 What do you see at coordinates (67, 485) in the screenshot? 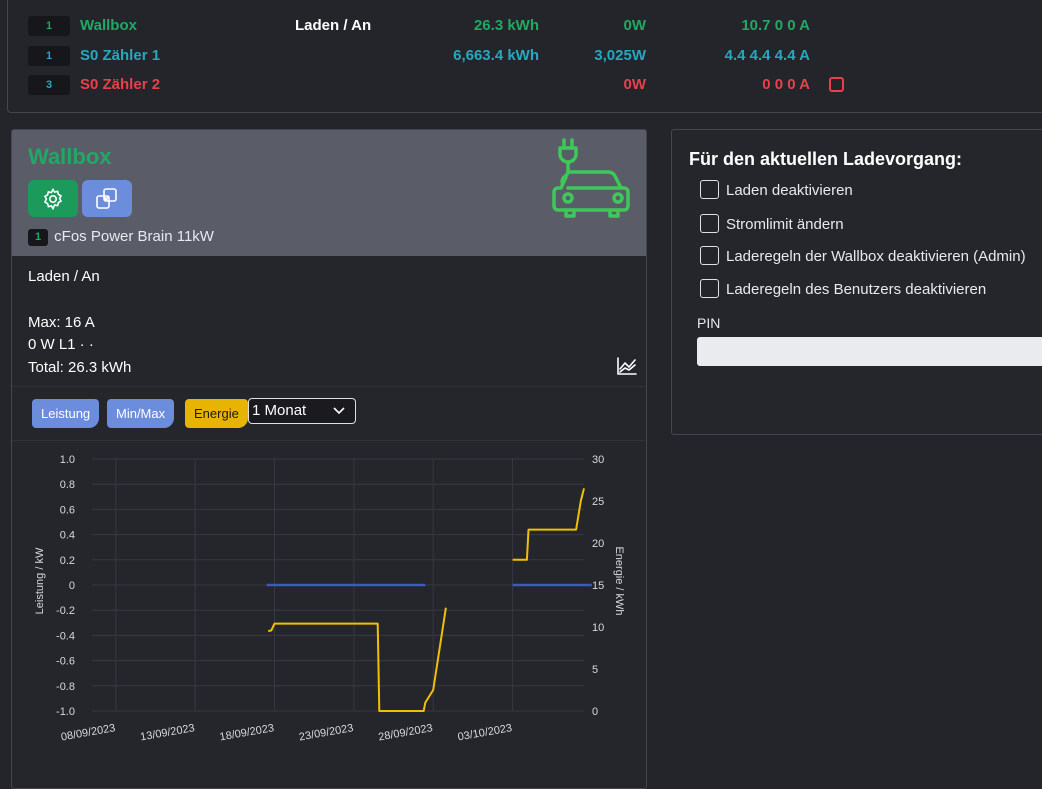
I see `y-tick-label: 0.8` at bounding box center [67, 485].